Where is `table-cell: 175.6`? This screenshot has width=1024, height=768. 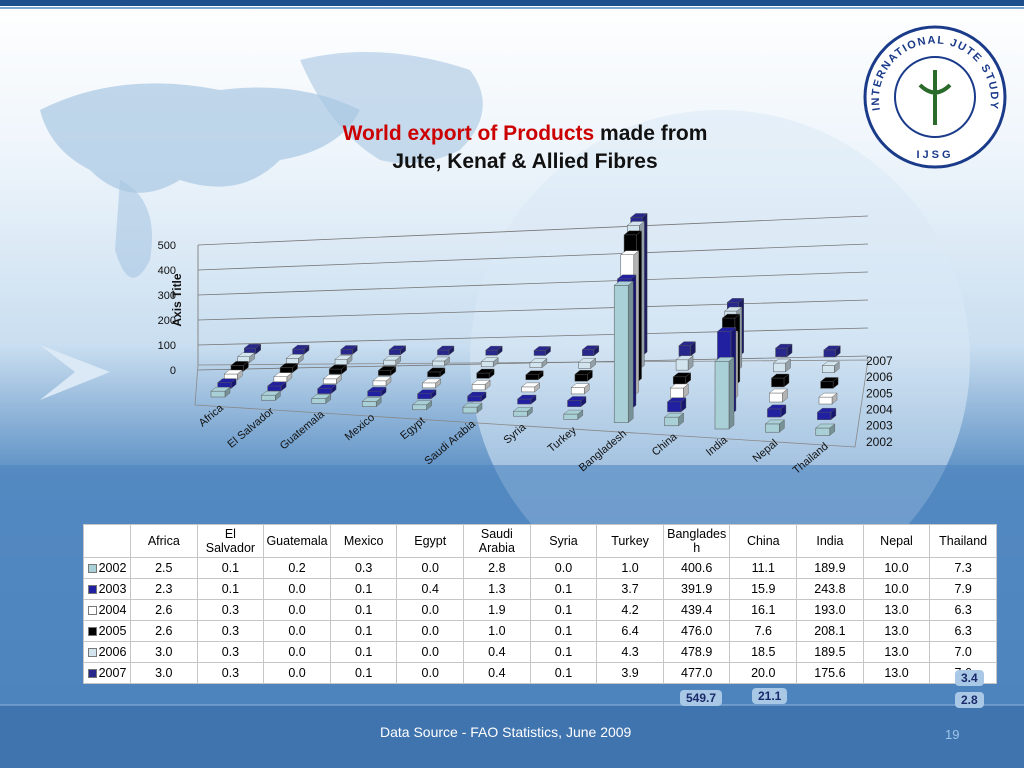
table-cell: 175.6 is located at coordinates (830, 673).